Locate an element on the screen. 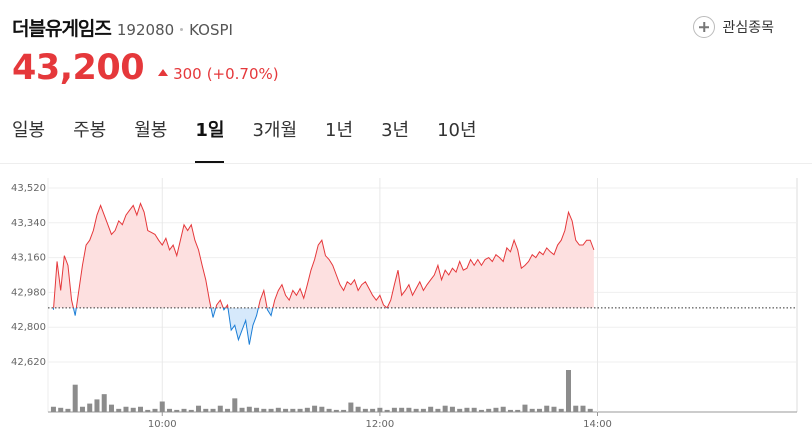 The height and width of the screenshot is (439, 812). separator is located at coordinates (182, 29).